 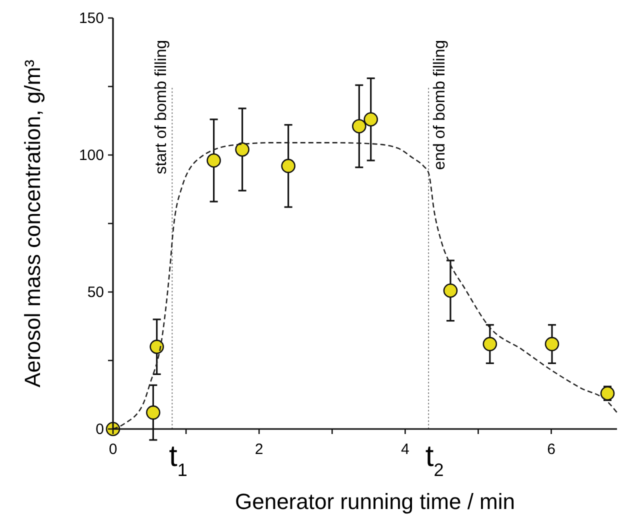 What do you see at coordinates (91, 155) in the screenshot?
I see `y-tick-label: 100` at bounding box center [91, 155].